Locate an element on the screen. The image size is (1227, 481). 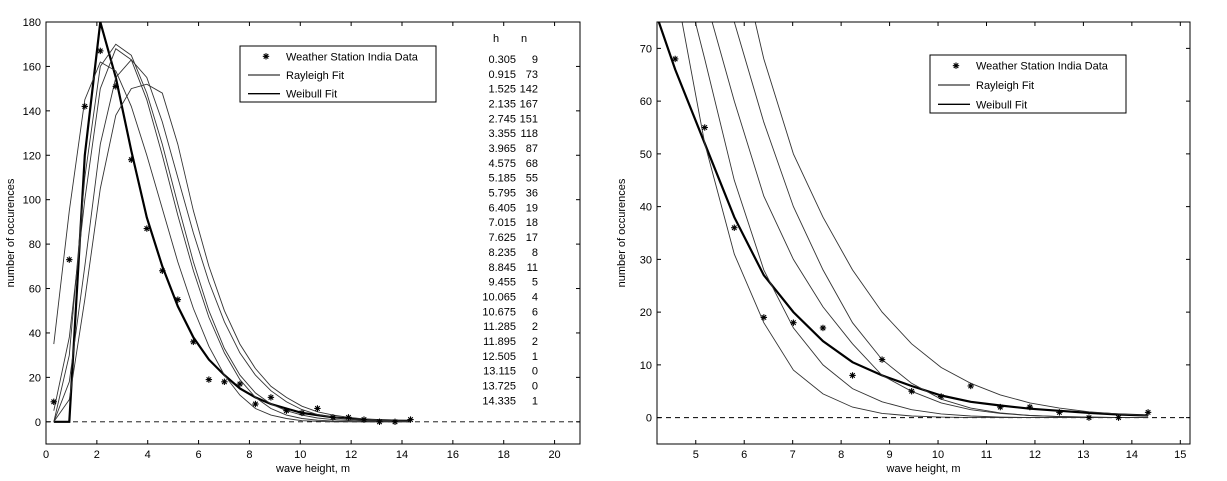
table-cell-n: 18 is located at coordinates (532, 223).